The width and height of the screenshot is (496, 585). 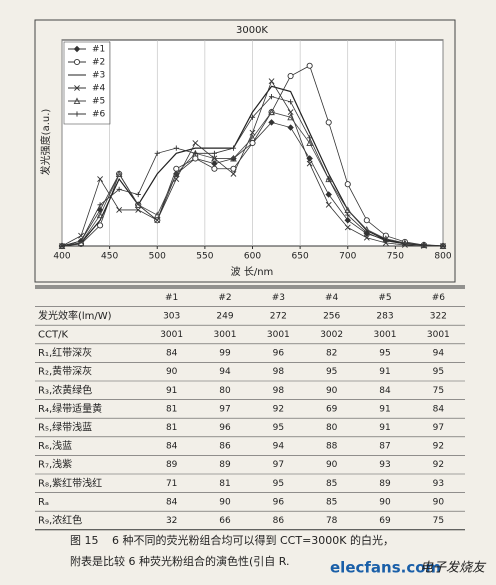 What do you see at coordinates (279, 521) in the screenshot?
I see `table-cell: 86` at bounding box center [279, 521].